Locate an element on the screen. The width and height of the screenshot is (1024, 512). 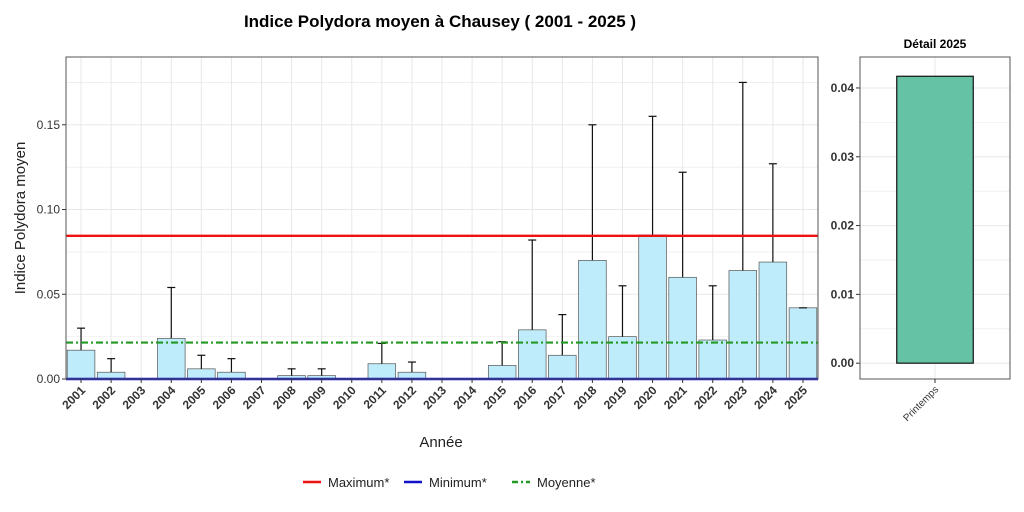
x-tick-label: 2024 is located at coordinates (765, 397).